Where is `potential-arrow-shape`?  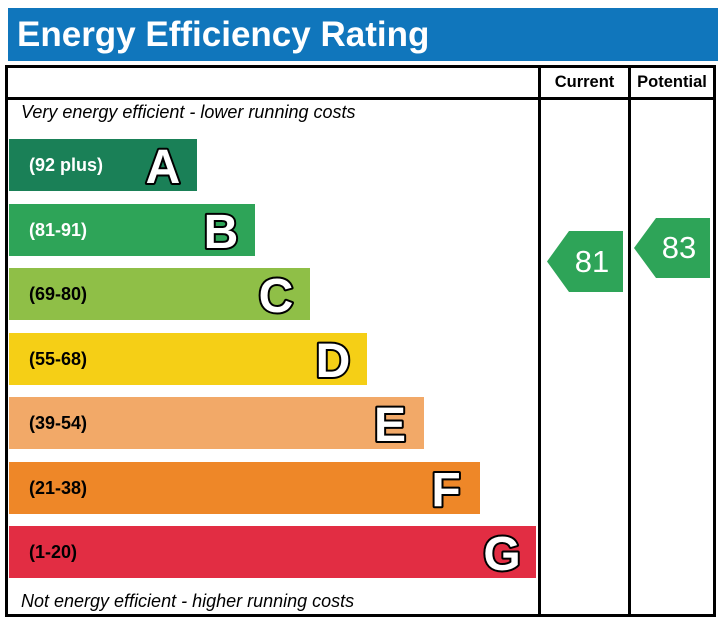 potential-arrow-shape is located at coordinates (672, 248).